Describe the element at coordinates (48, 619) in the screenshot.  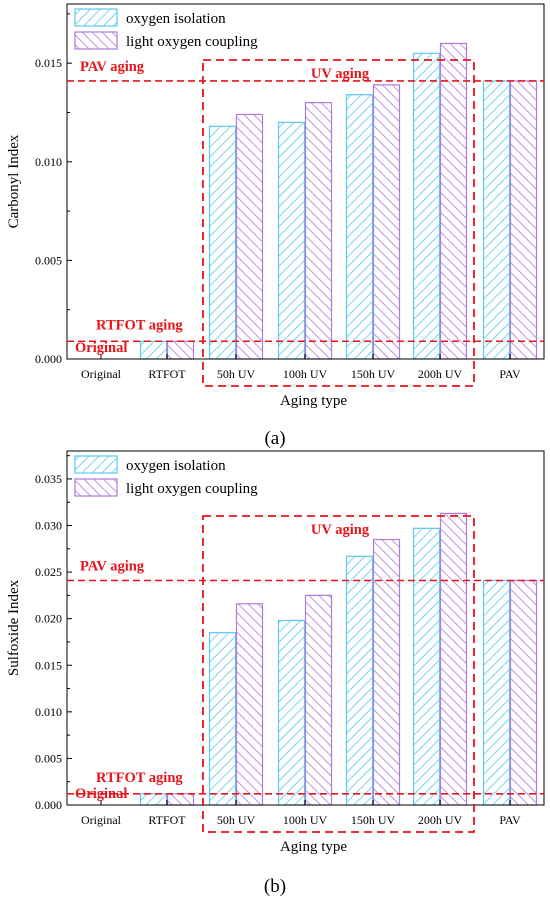
I see `y-tick-label: 0.020` at that location.